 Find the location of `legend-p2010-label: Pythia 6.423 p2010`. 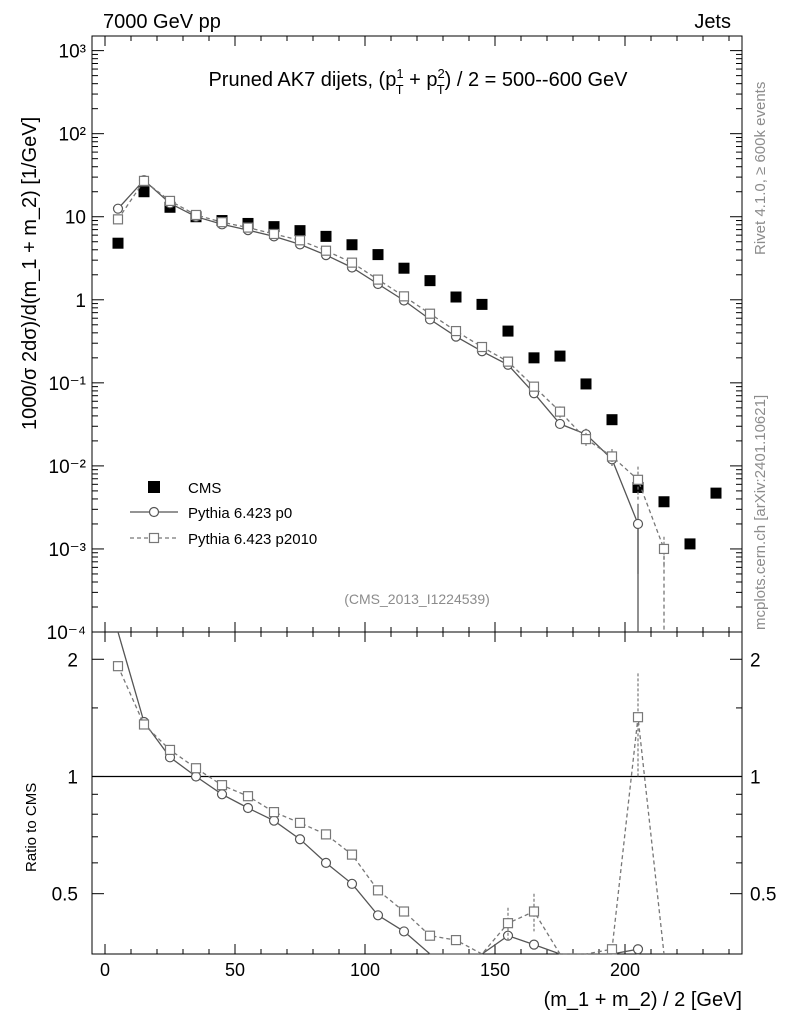

legend-p2010-label: Pythia 6.423 p2010 is located at coordinates (252, 539).